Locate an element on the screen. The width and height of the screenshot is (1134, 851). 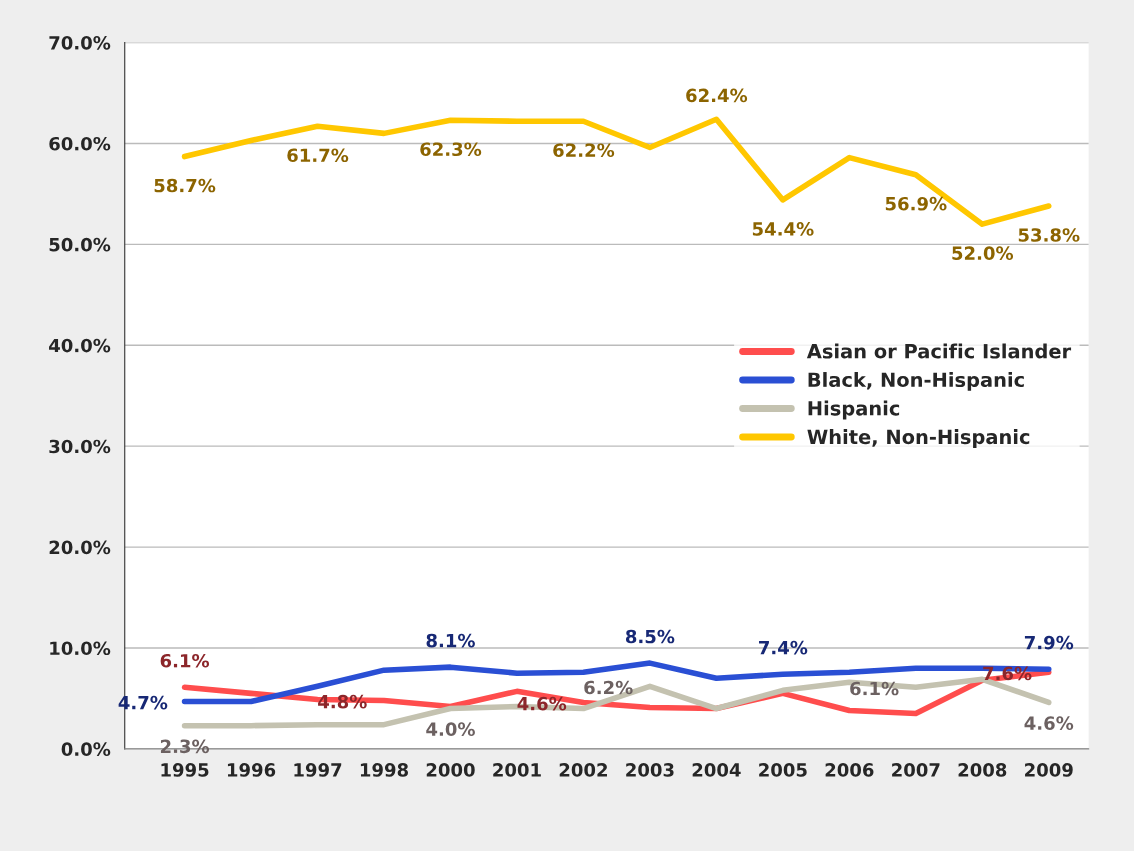
data-label: 7.4% is located at coordinates (783, 647).